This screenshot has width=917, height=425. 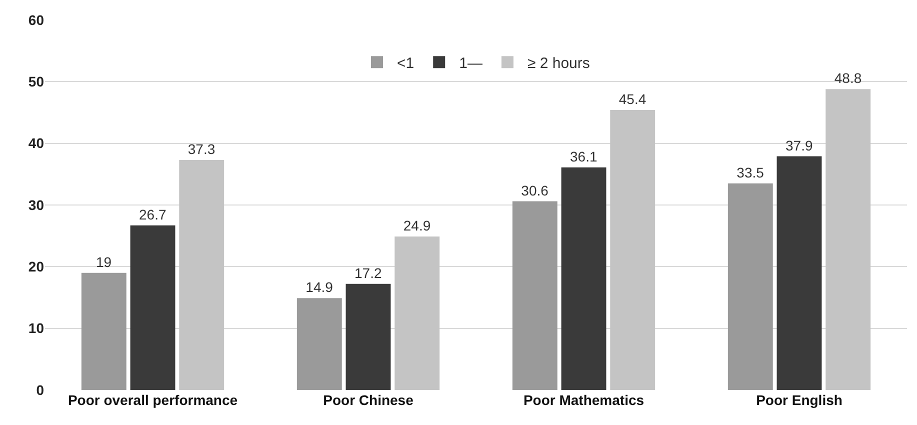 I want to click on legend-label: ≥ 2 hours, so click(x=558, y=63).